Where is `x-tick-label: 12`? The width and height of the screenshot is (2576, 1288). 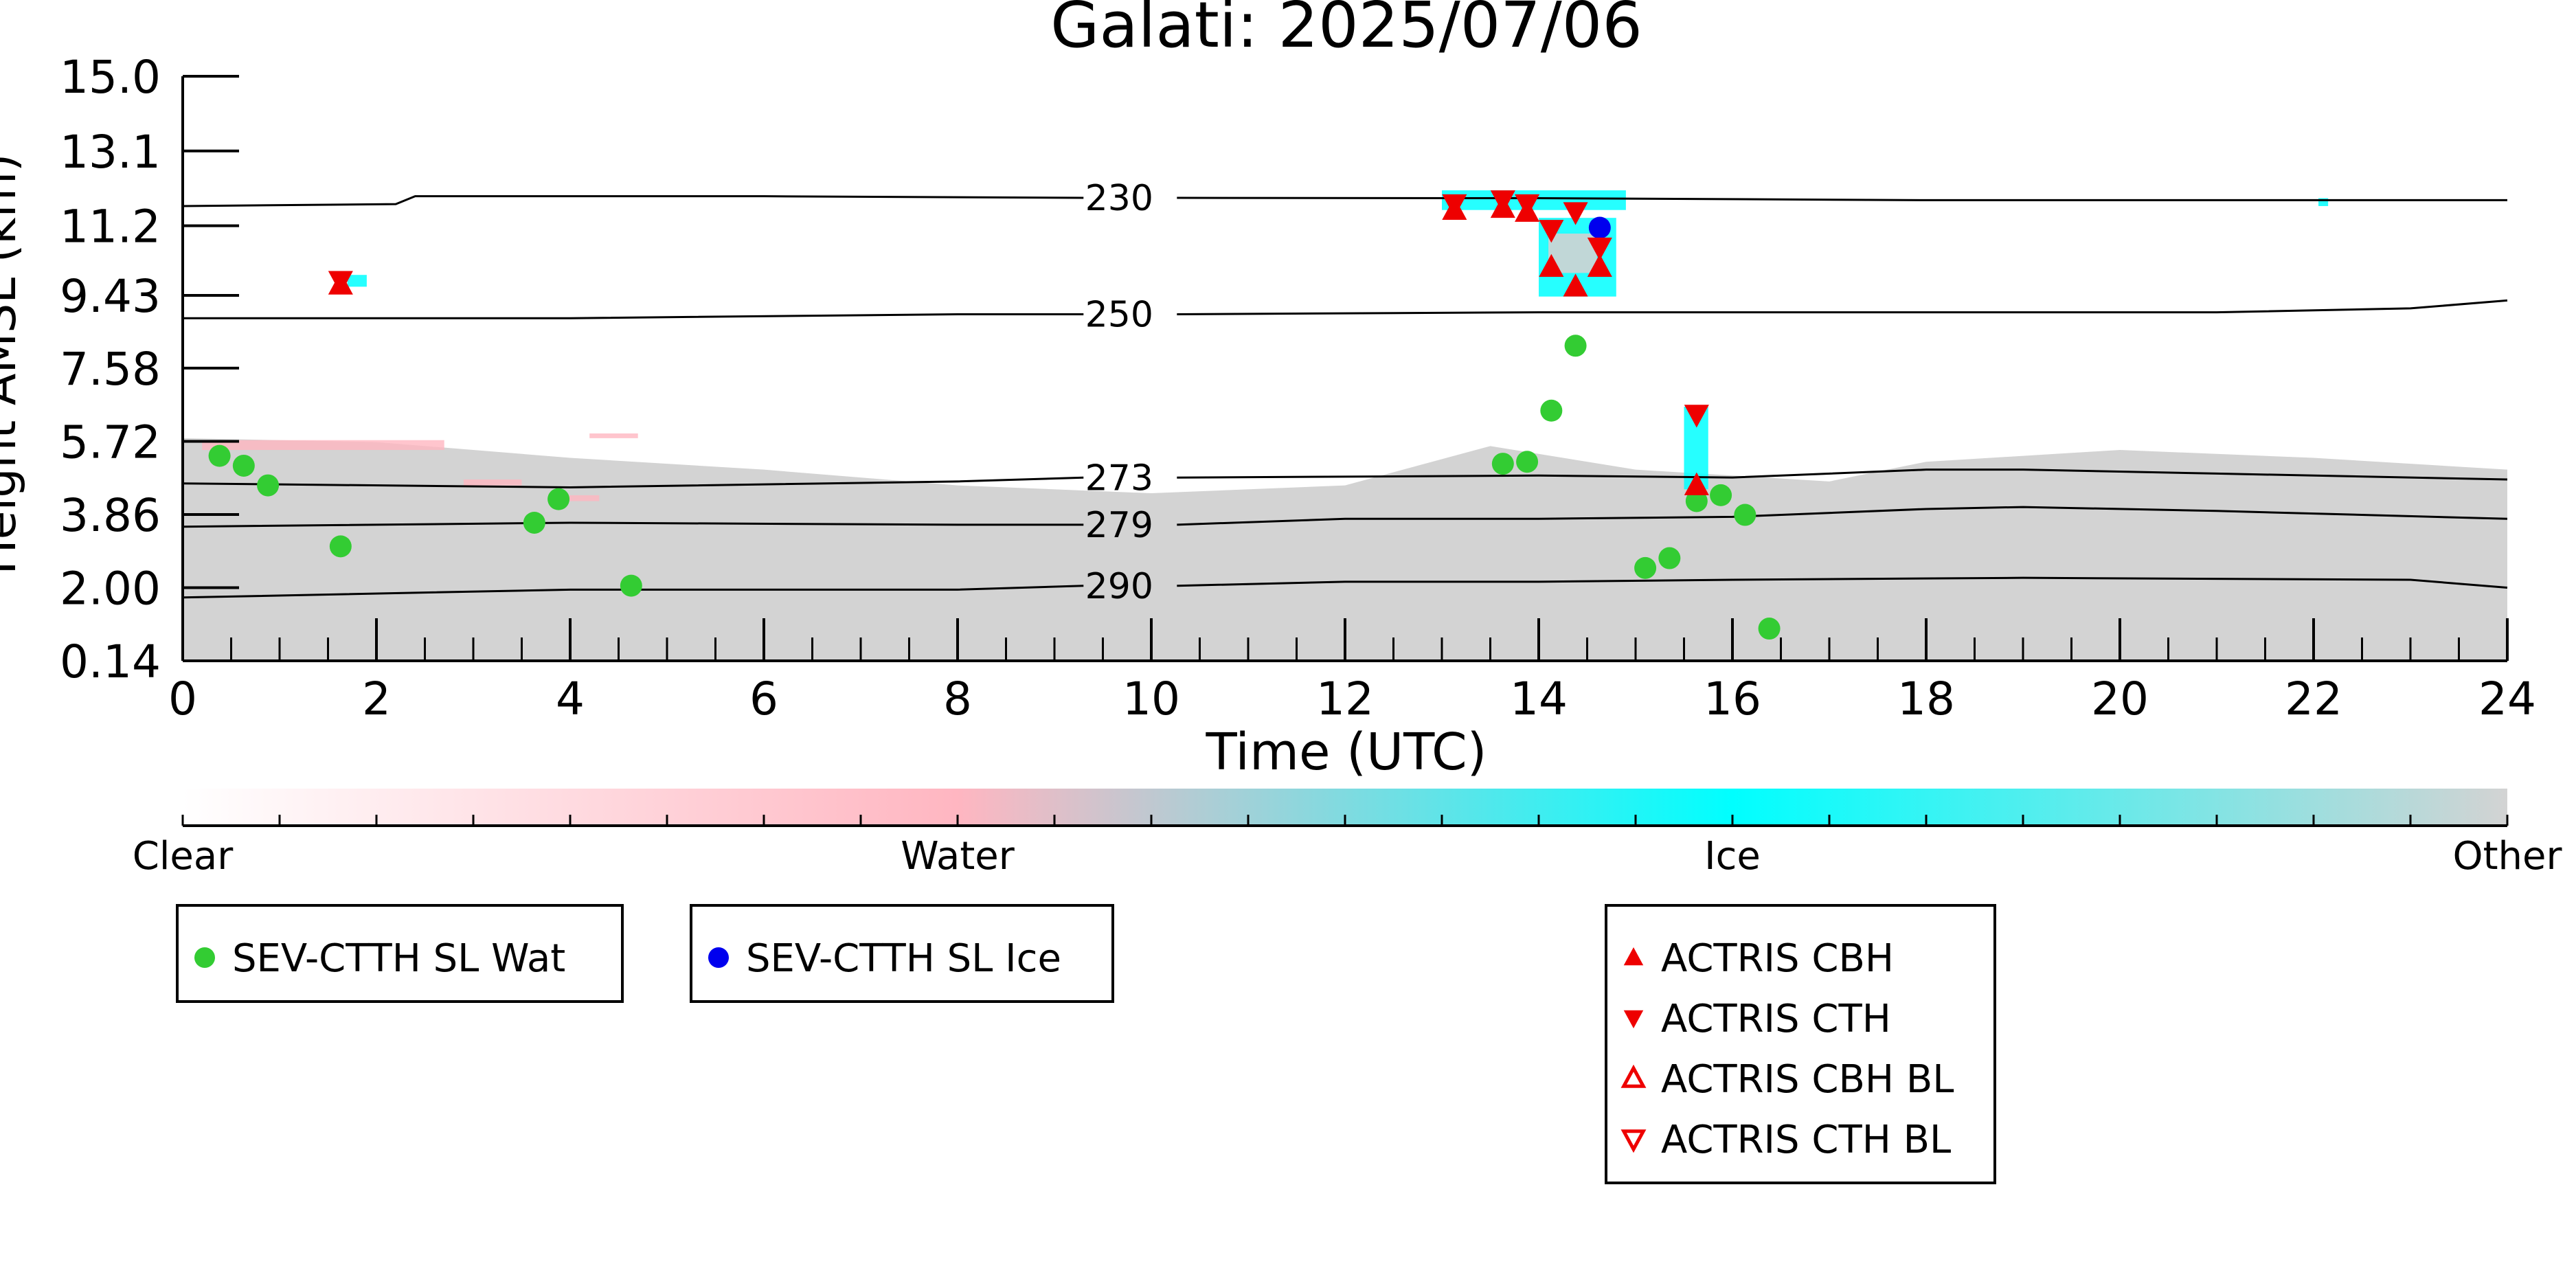 x-tick-label: 12 is located at coordinates (1345, 699).